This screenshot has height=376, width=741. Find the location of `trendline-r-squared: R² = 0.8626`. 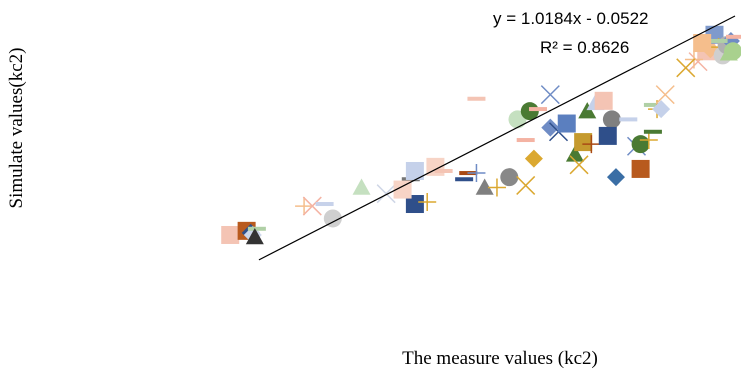

trendline-r-squared: R² = 0.8626 is located at coordinates (584, 47).